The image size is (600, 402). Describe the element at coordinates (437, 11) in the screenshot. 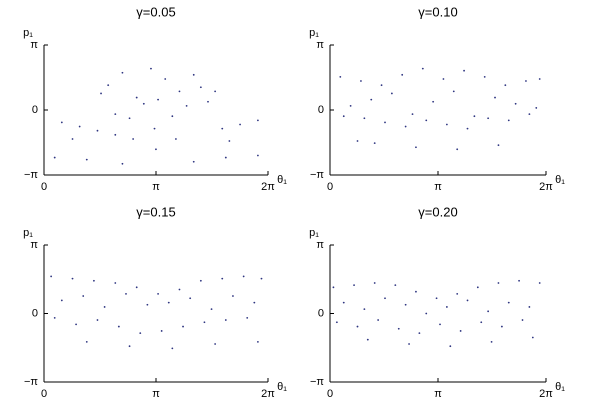

I see `panel-title: γ=0.10` at that location.